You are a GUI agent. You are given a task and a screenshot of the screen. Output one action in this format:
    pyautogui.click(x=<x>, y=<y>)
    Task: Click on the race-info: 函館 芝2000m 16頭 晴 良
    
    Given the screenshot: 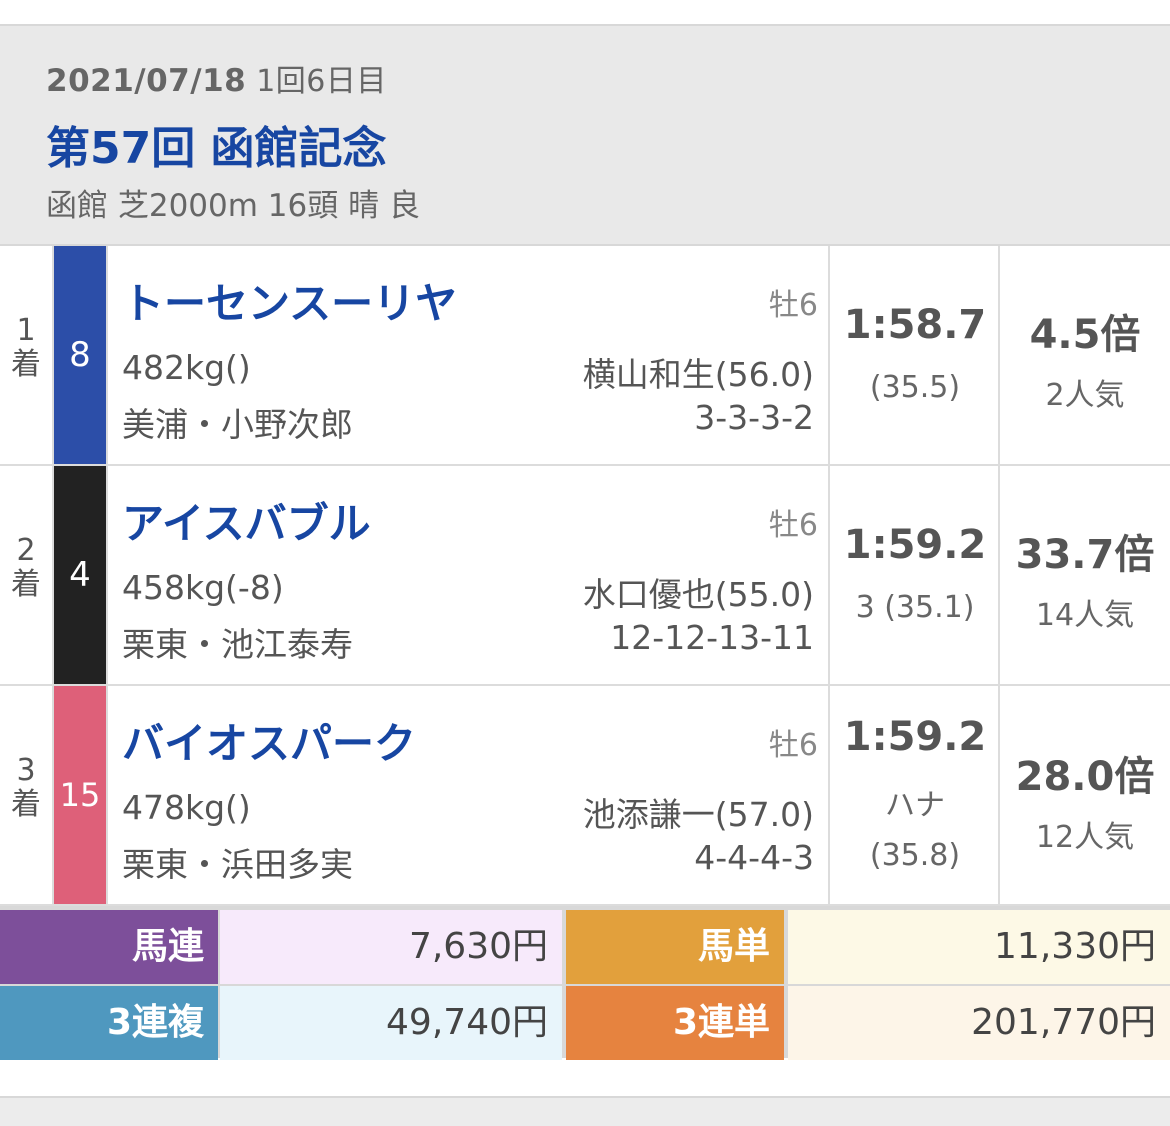 What is the action you would take?
    pyautogui.click(x=233, y=206)
    